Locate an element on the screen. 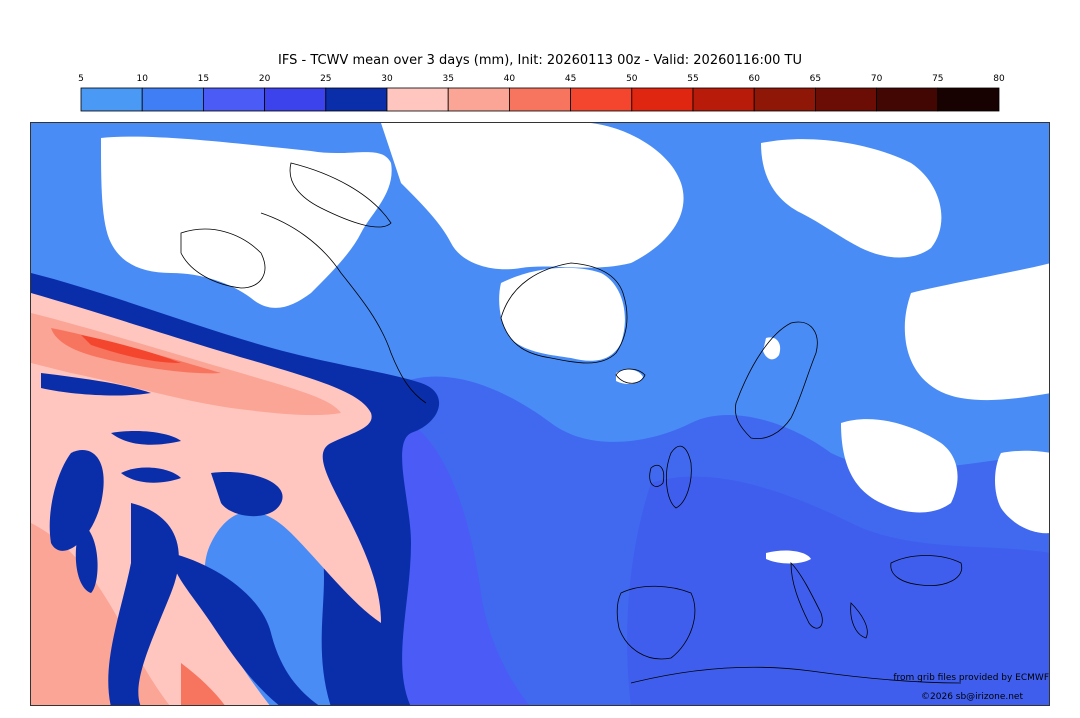 This screenshot has width=1080, height=718. field-45-50-core is located at coordinates (131, 349).